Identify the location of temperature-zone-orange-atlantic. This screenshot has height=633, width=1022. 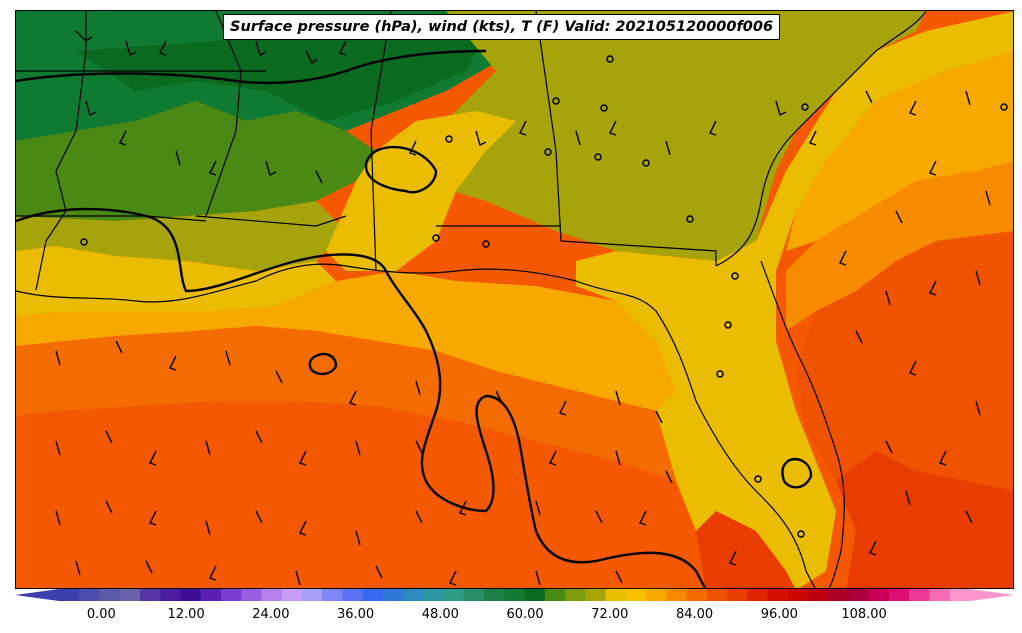
(899, 151).